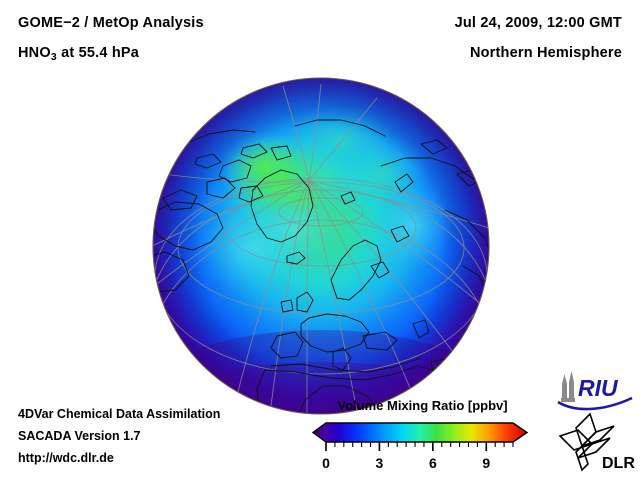 The width and height of the screenshot is (640, 480). What do you see at coordinates (595, 403) in the screenshot?
I see `riu-swoosh` at bounding box center [595, 403].